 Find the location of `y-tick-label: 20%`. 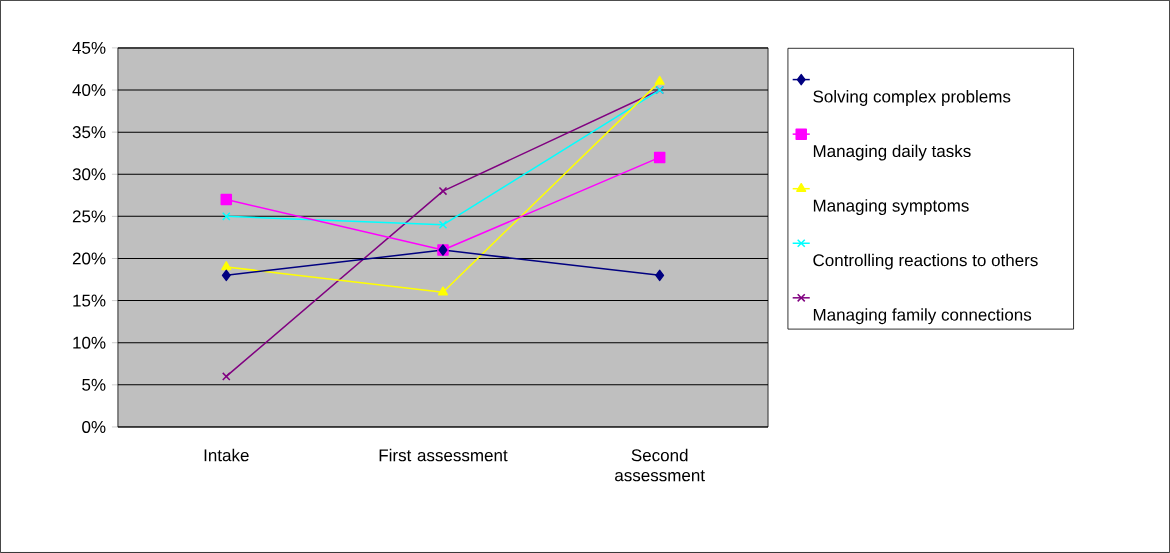

y-tick-label: 20% is located at coordinates (89, 258).